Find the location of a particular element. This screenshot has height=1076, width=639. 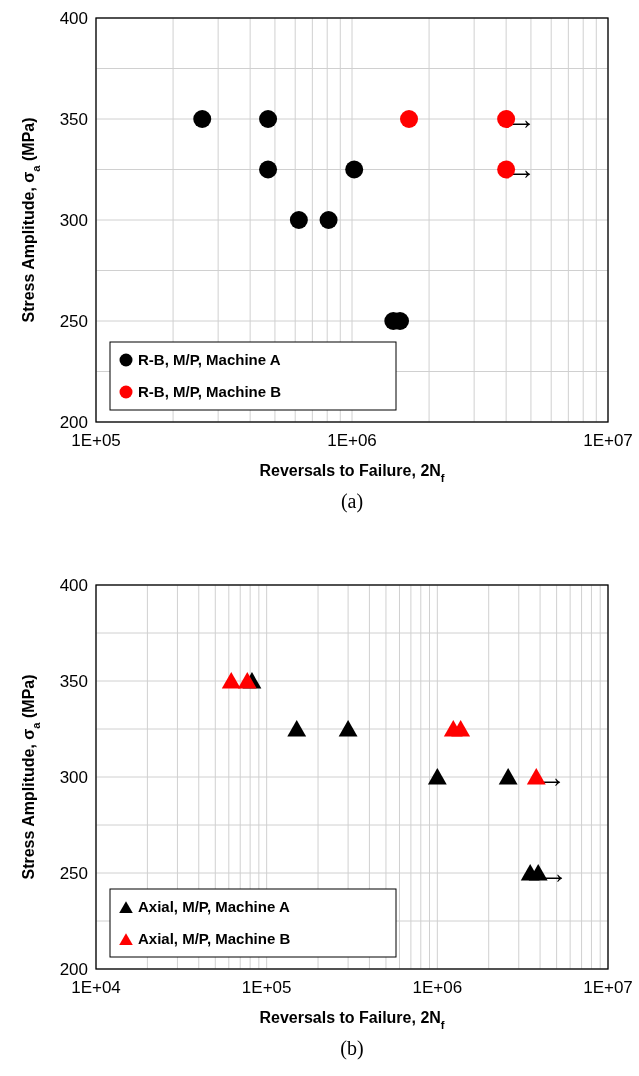

text: (b) is located at coordinates (352, 1048).